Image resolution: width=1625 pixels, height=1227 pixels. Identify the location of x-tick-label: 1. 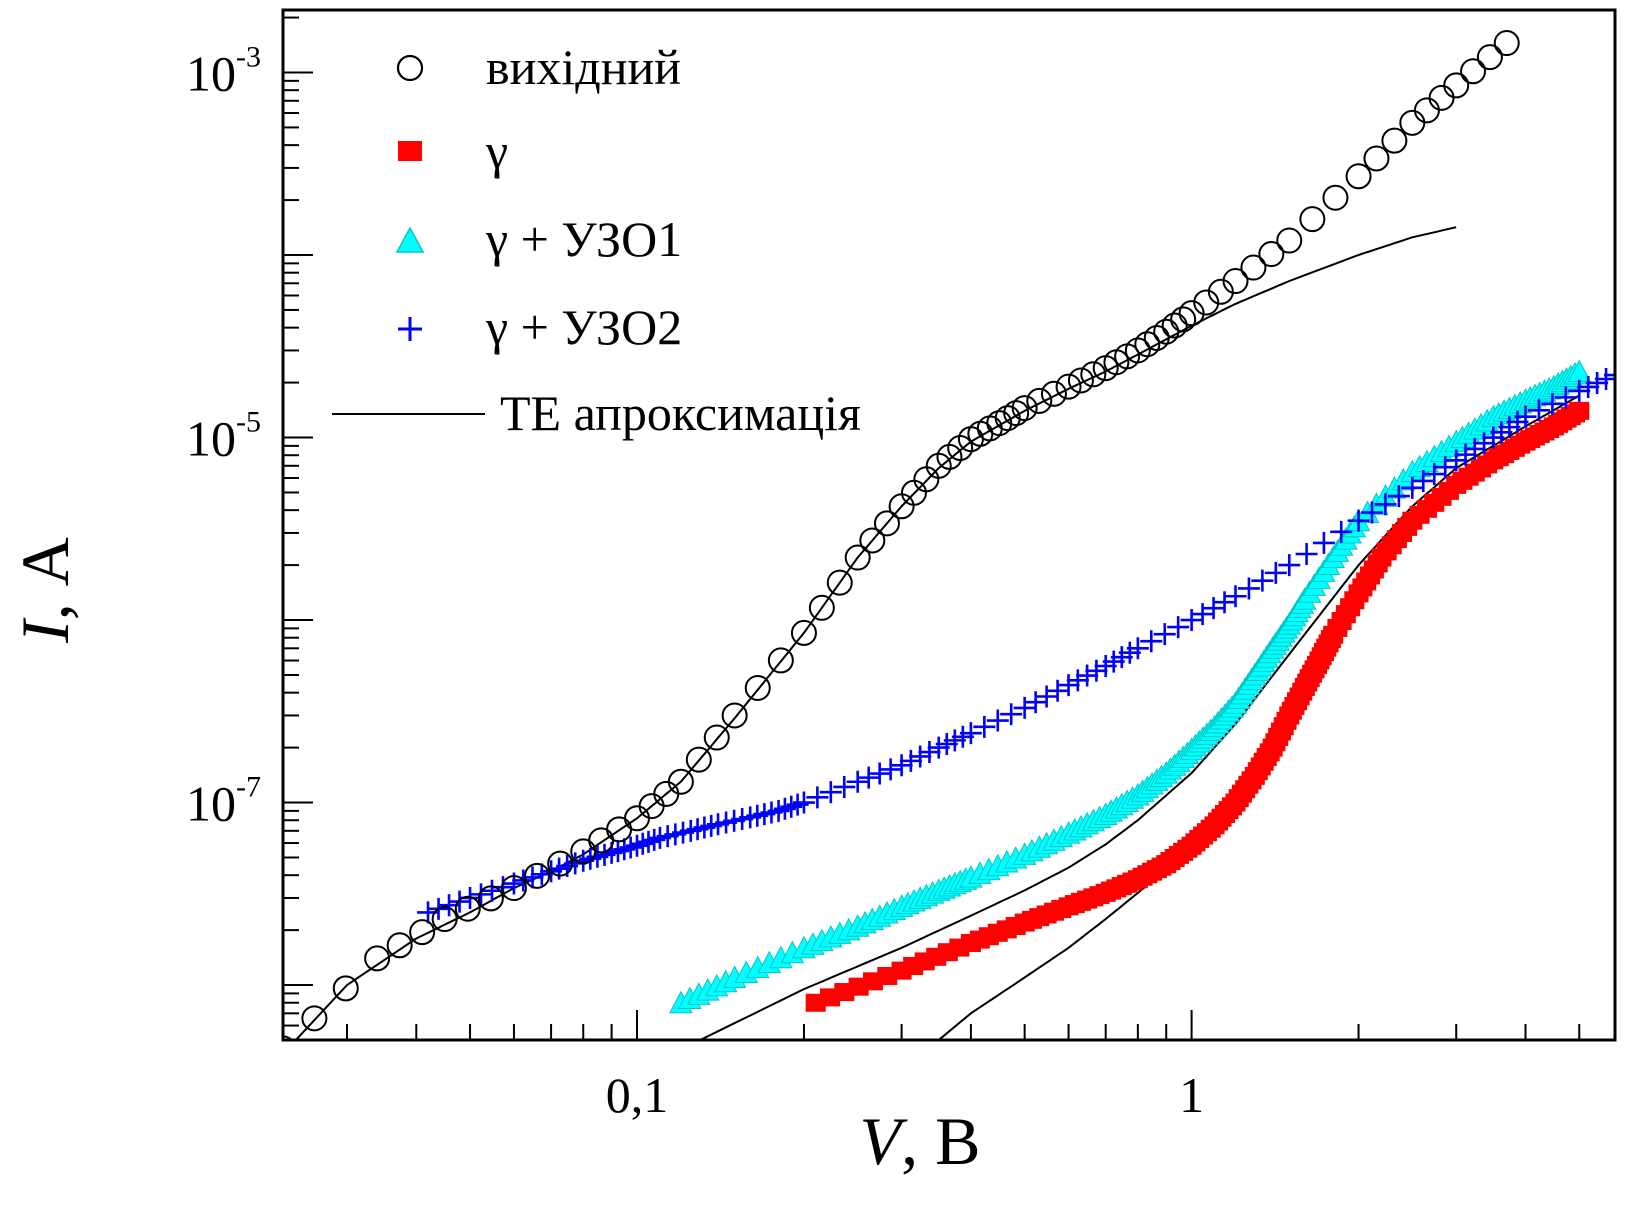
(1191, 1095).